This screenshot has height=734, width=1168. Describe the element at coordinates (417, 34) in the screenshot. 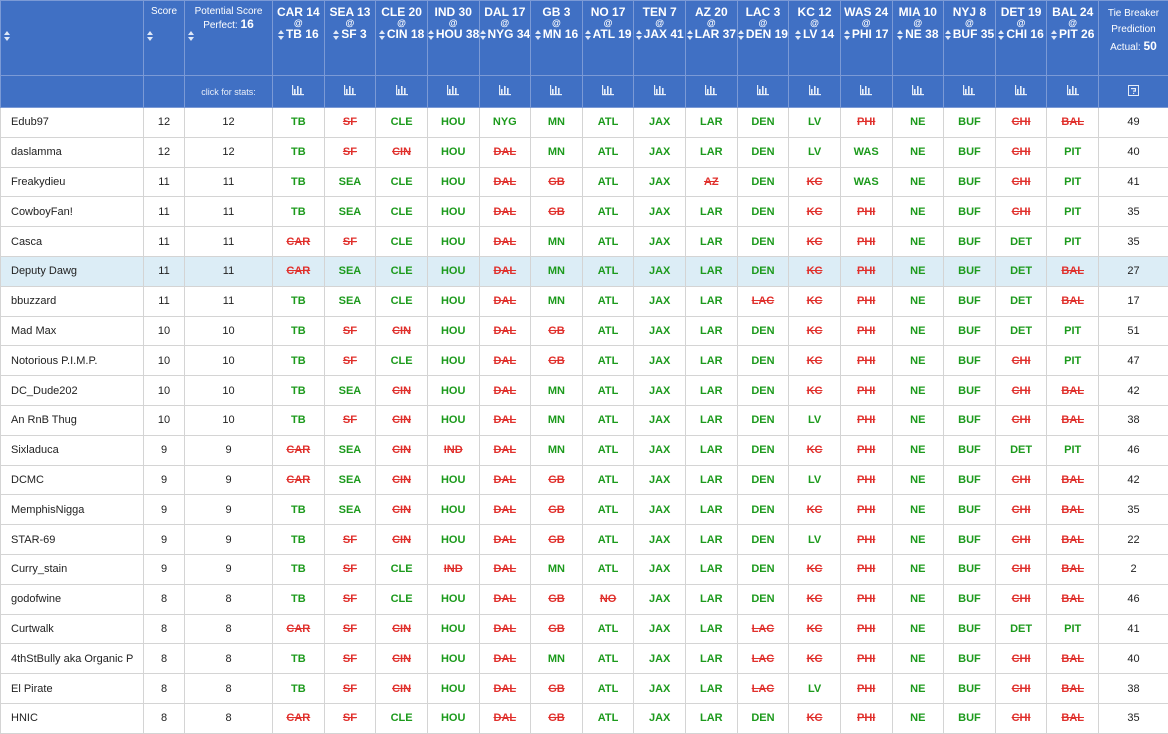

I see `home-score: 18` at that location.